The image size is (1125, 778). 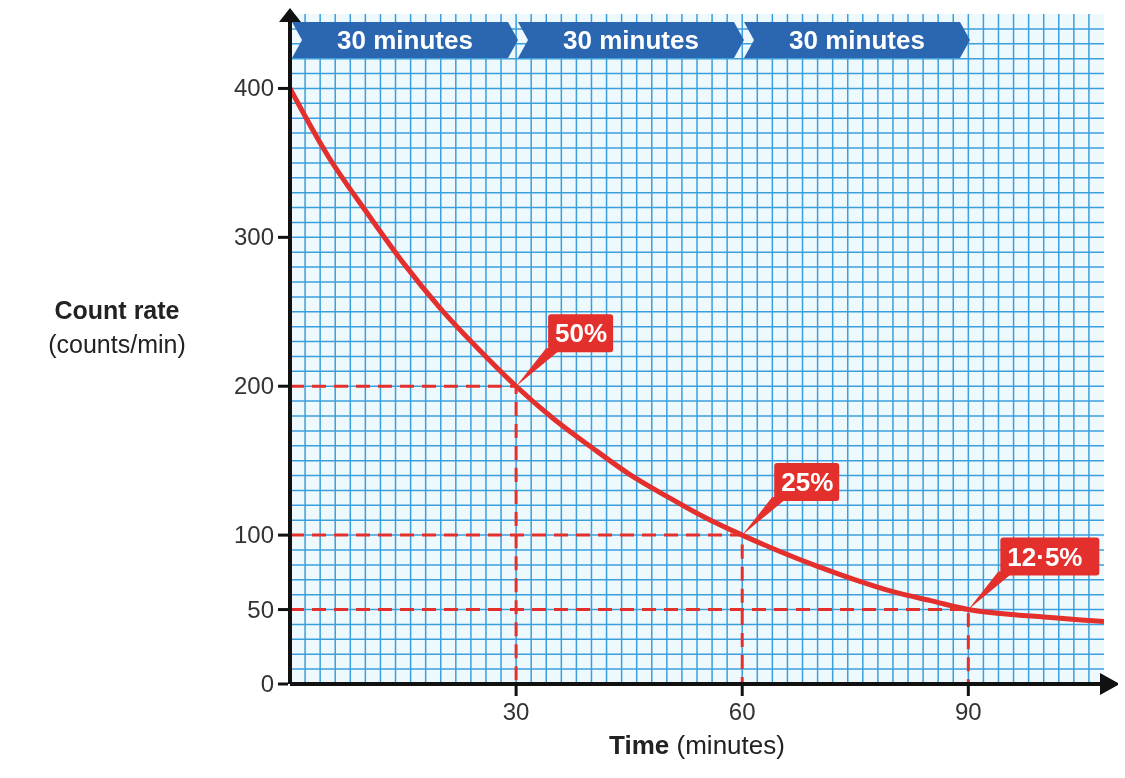 What do you see at coordinates (968, 711) in the screenshot?
I see `x-tick-label: 90` at bounding box center [968, 711].